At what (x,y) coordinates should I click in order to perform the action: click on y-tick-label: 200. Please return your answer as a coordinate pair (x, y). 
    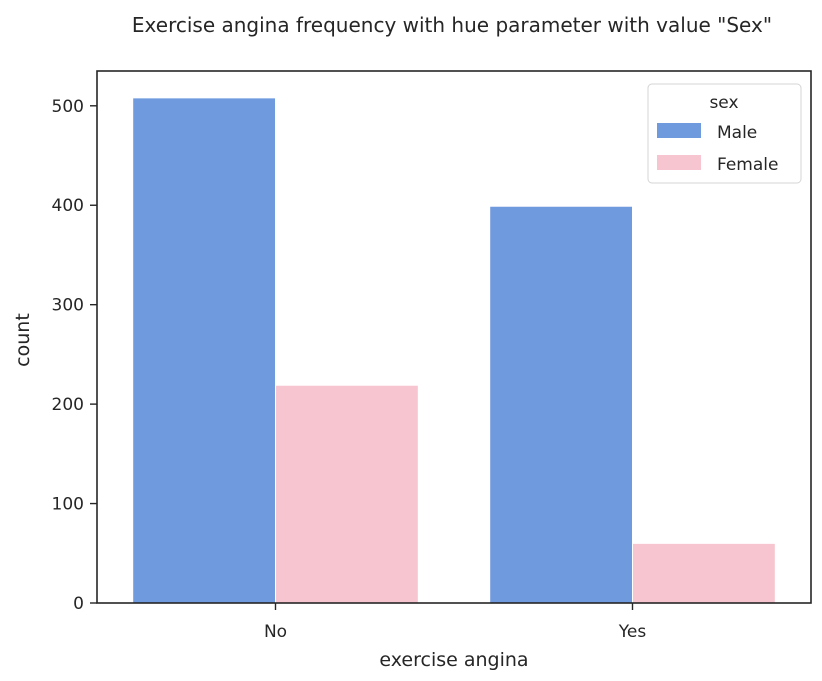
    Looking at the image, I should click on (68, 405).